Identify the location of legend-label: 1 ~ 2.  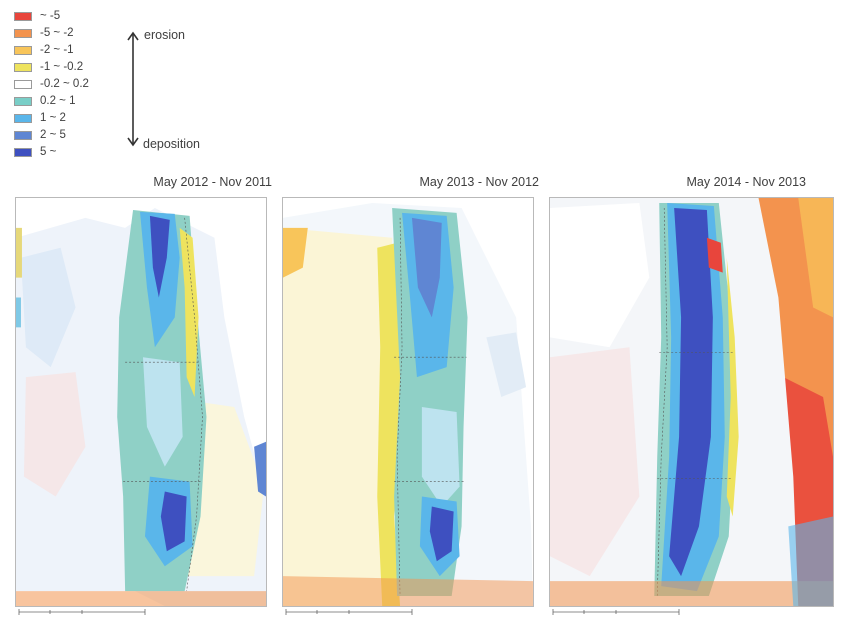
(53, 117).